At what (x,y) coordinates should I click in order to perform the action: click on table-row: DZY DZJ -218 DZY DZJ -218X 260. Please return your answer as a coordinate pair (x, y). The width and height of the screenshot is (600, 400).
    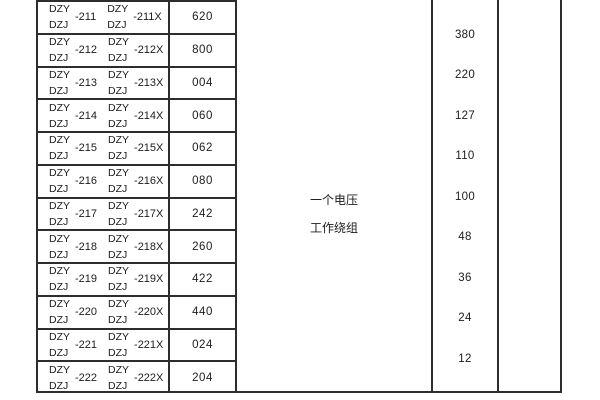
    Looking at the image, I should click on (136, 247).